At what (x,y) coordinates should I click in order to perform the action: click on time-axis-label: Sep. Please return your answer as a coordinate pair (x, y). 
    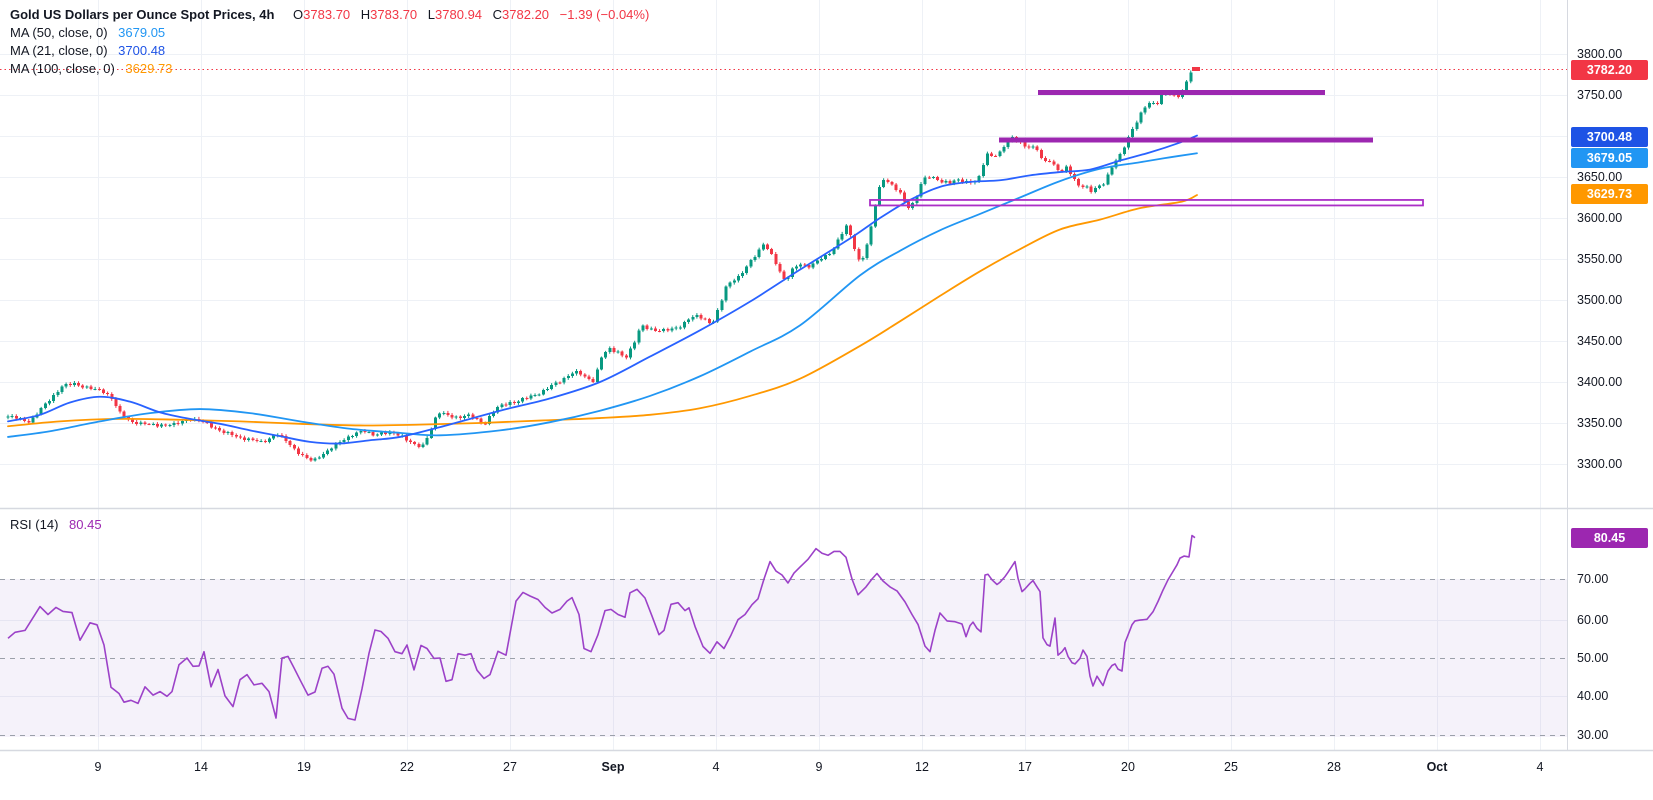
    Looking at the image, I should click on (613, 767).